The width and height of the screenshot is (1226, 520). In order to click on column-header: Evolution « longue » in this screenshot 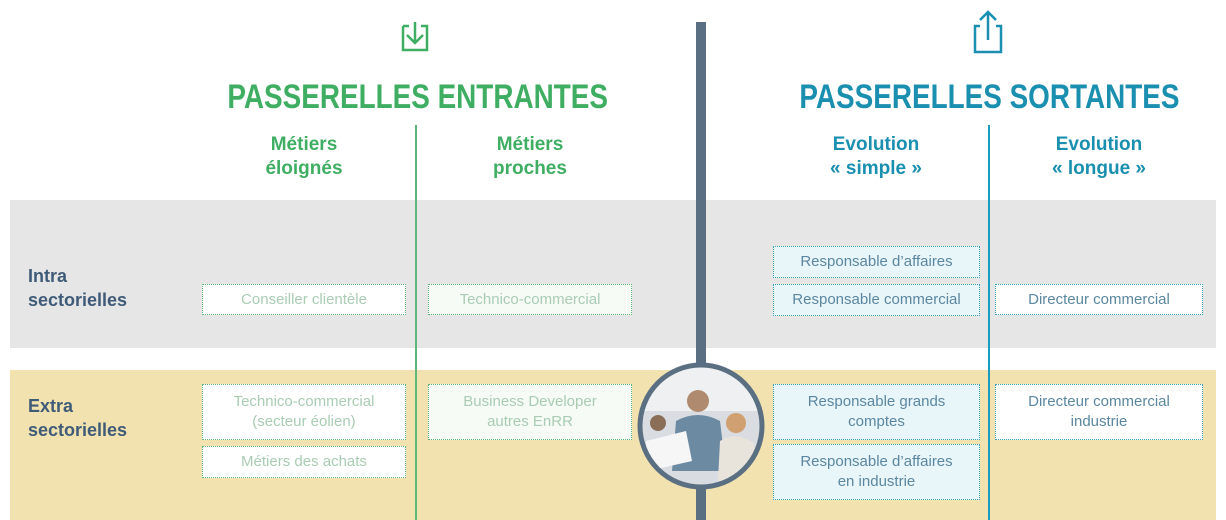, I will do `click(1099, 156)`.